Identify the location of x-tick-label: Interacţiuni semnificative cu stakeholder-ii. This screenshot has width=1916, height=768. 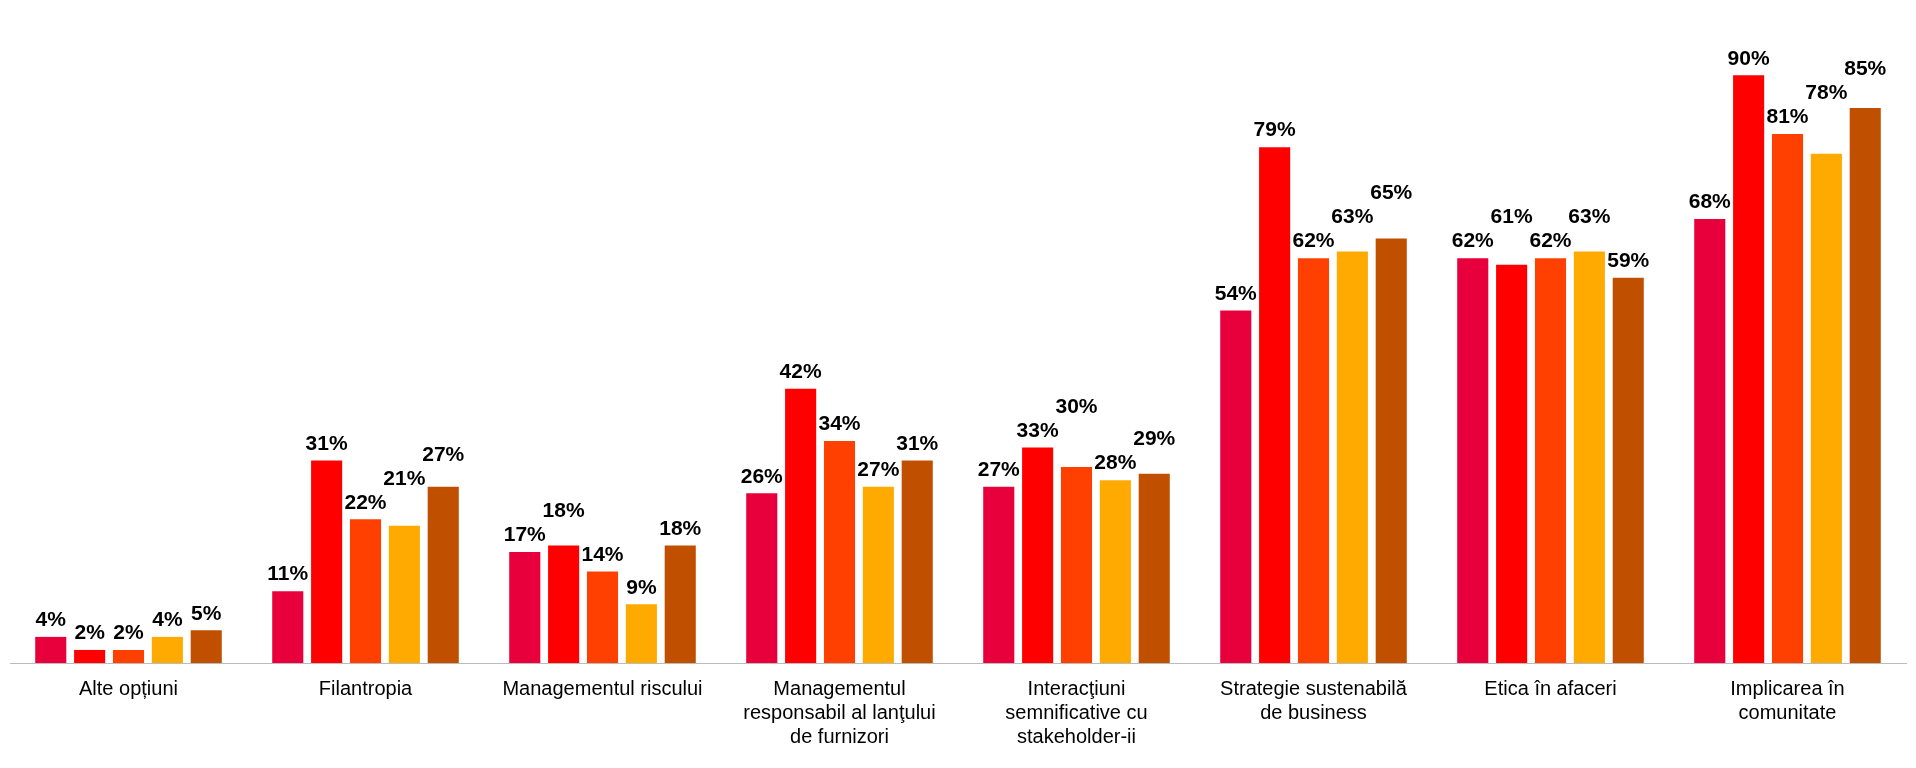
(1076, 711).